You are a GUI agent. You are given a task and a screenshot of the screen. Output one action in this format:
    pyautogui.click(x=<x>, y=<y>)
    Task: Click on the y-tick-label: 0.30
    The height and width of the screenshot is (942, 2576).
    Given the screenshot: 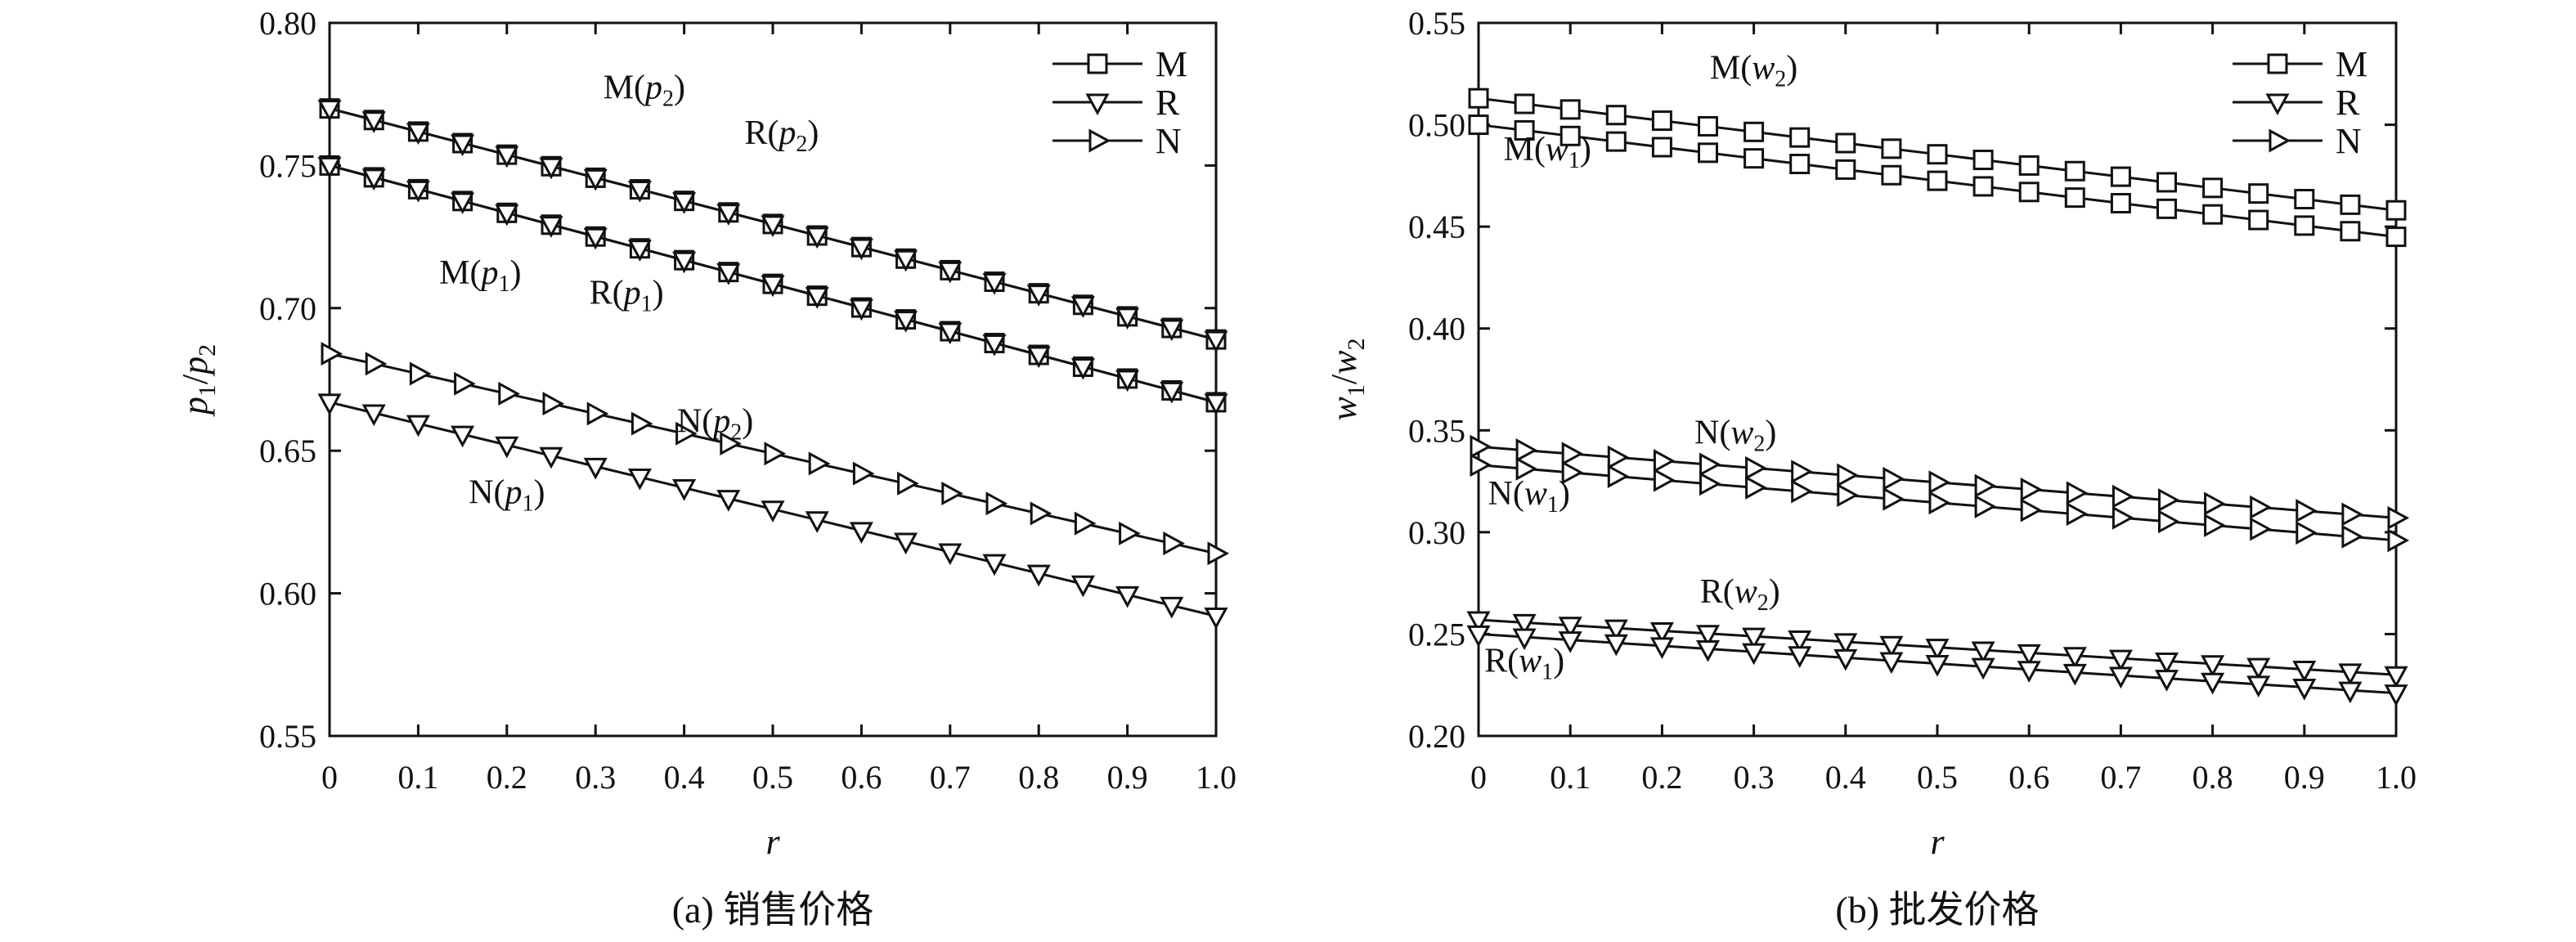 What is the action you would take?
    pyautogui.click(x=1436, y=532)
    